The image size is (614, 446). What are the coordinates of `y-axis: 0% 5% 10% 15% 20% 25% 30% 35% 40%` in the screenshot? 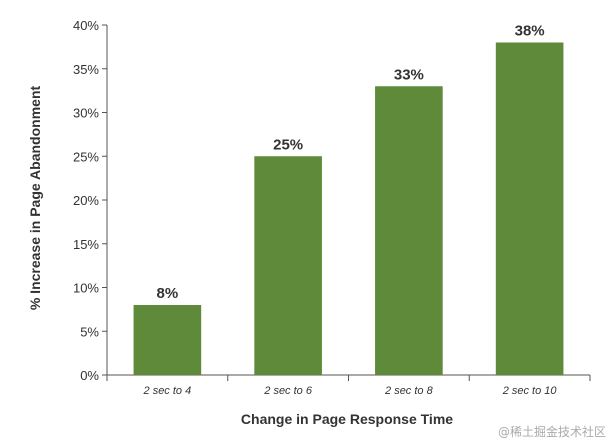 It's located at (90, 200).